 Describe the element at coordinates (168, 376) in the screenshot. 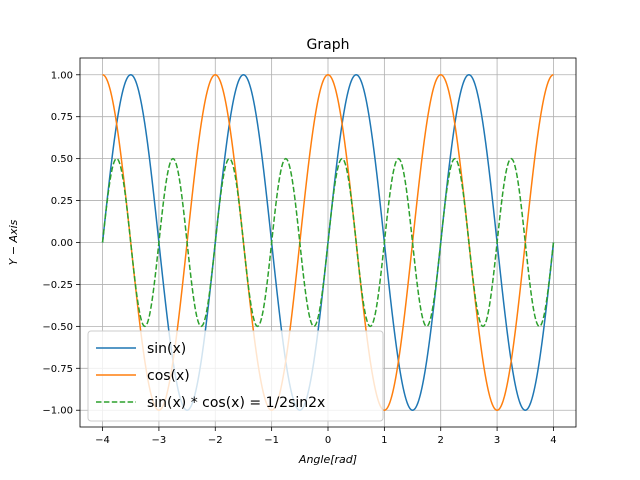

I see `legend-label: cos(x)` at that location.